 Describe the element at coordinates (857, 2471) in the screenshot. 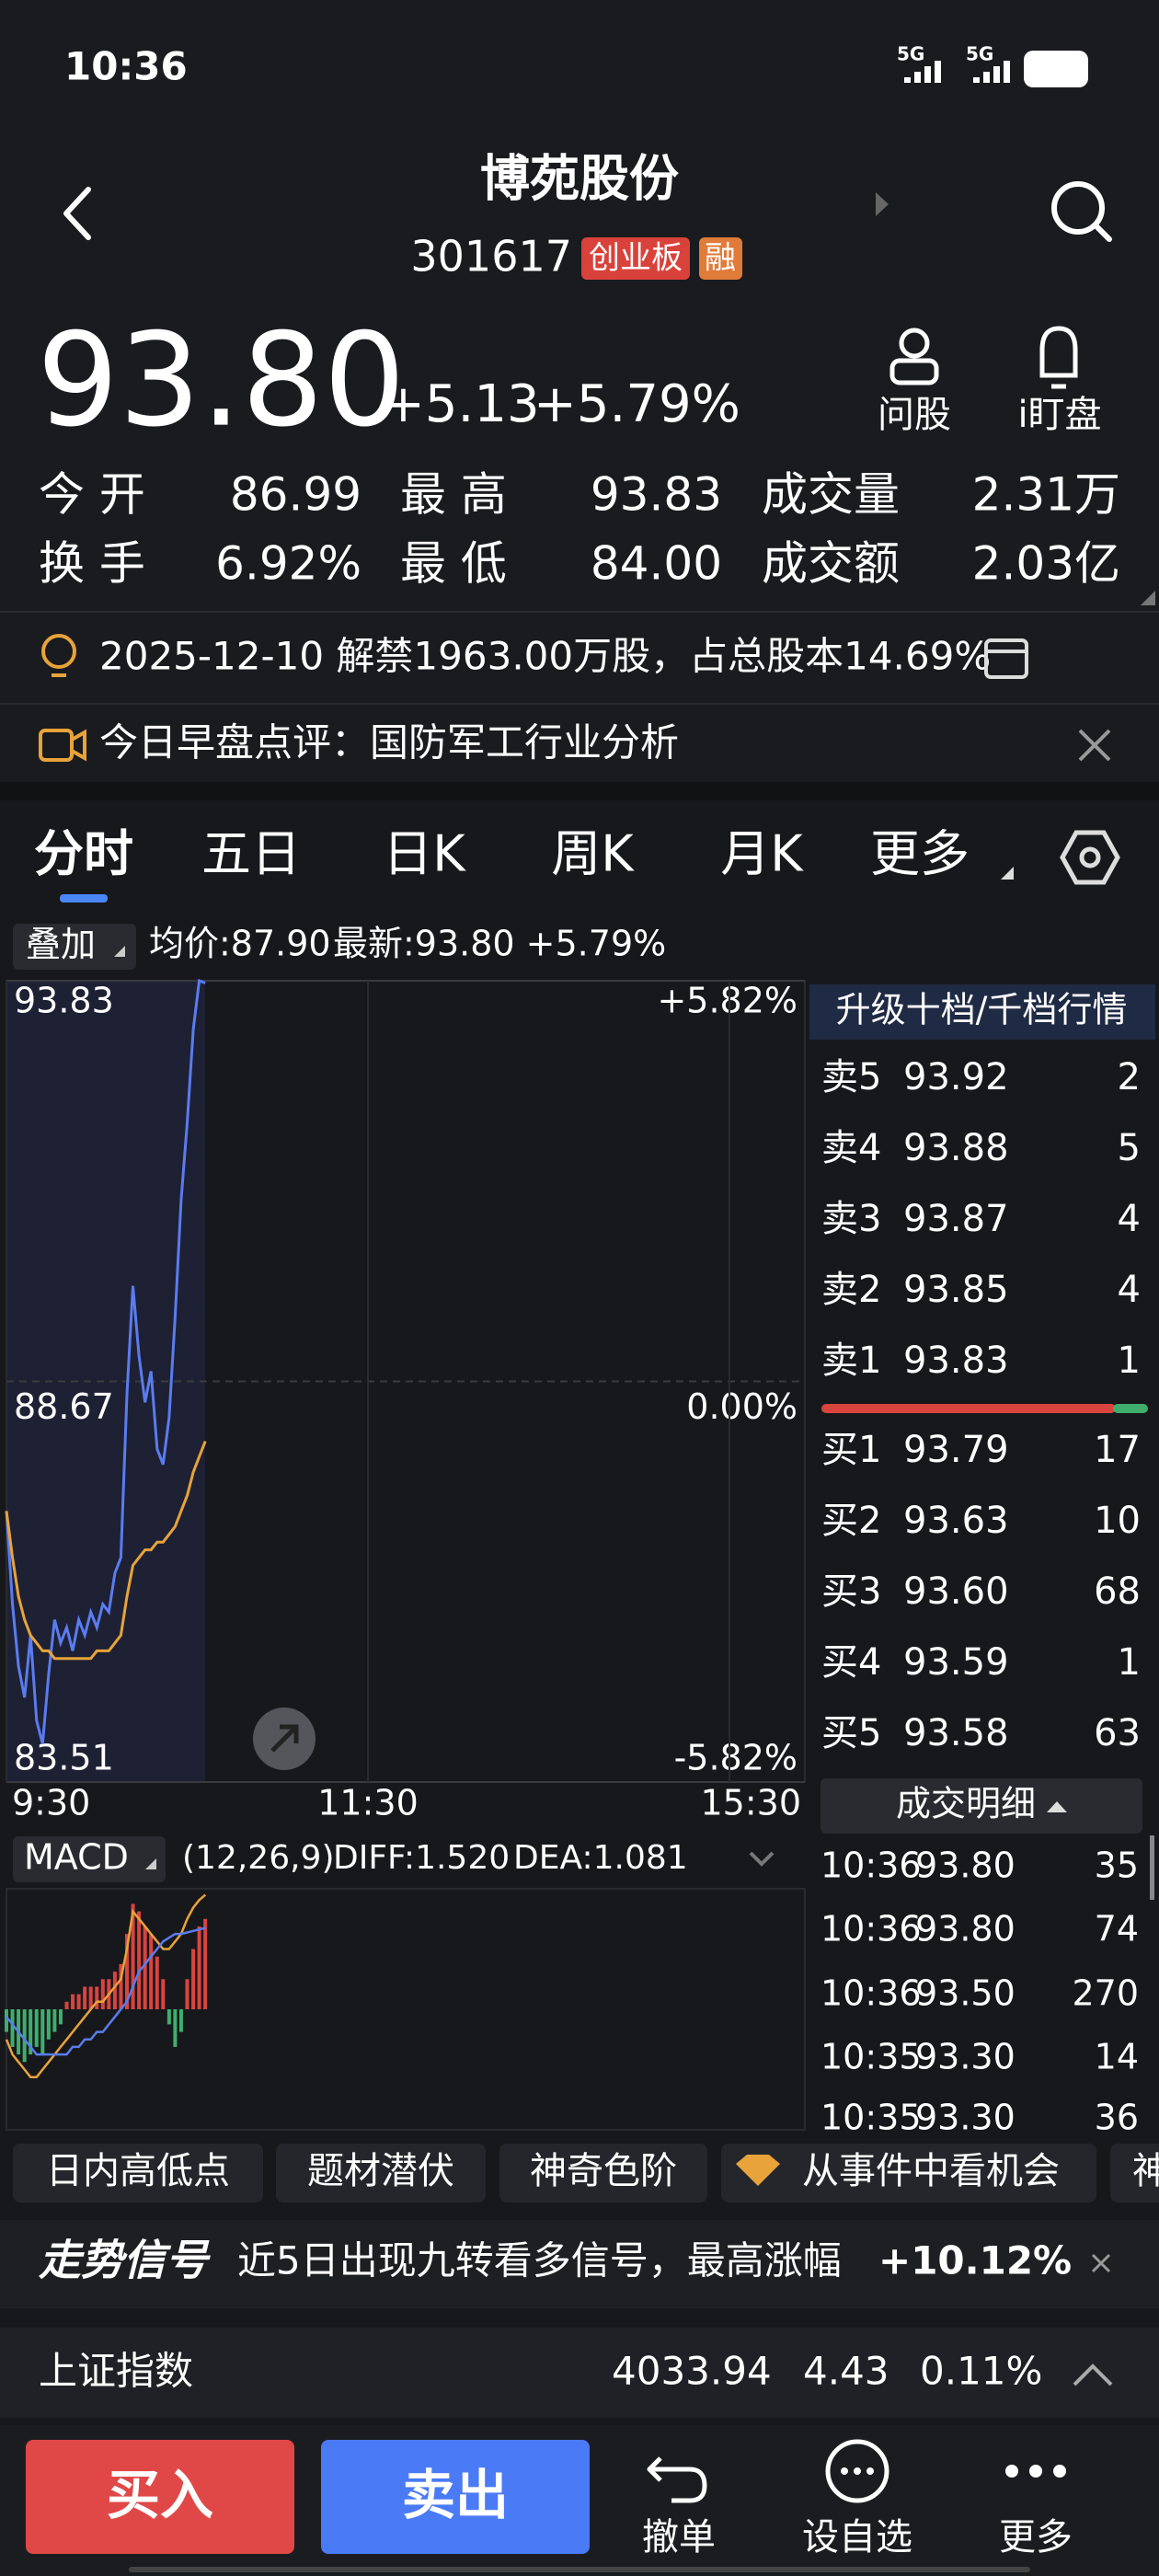

I see `watchlist-icon` at that location.